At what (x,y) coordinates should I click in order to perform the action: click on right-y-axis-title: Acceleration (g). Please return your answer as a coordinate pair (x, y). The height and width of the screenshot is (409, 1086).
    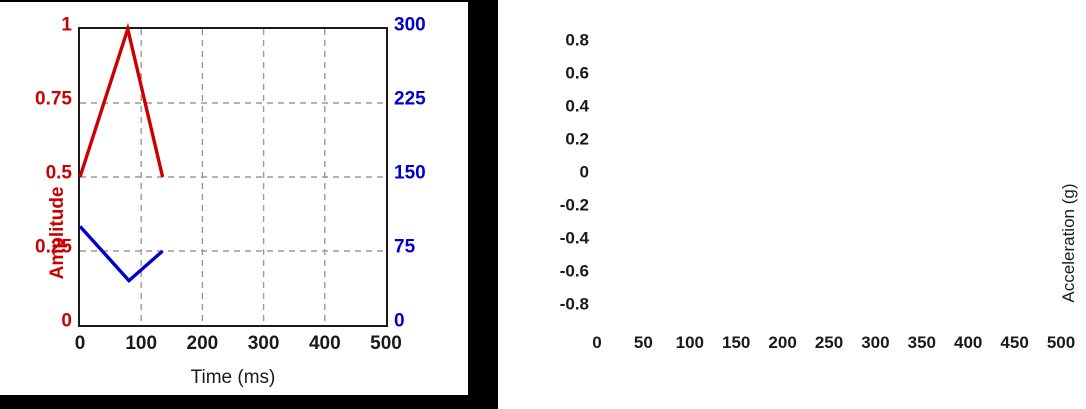
    Looking at the image, I should click on (1069, 243).